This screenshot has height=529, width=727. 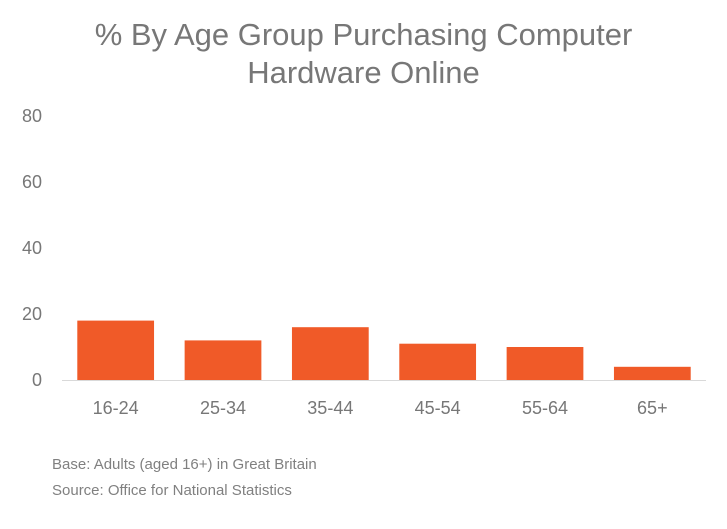 I want to click on bar-65+, so click(x=652, y=373).